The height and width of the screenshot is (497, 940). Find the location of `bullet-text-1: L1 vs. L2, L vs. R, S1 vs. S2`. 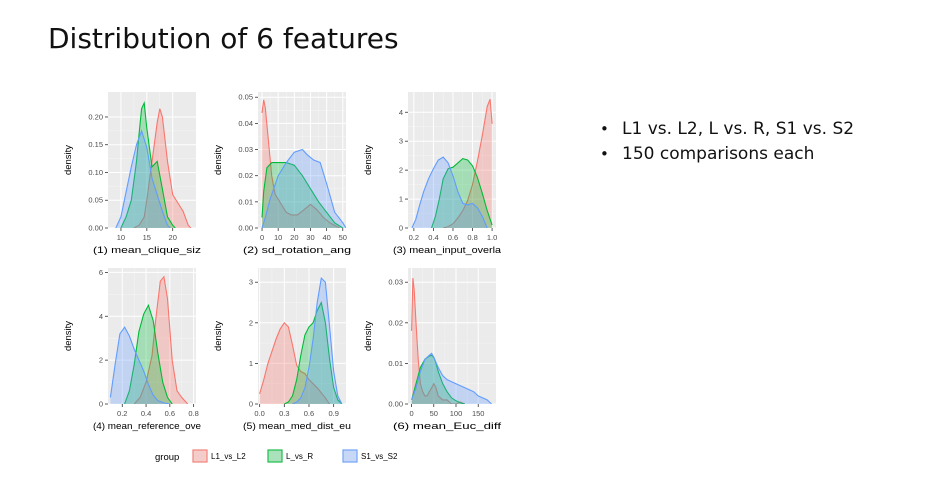

bullet-text-1: L1 vs. L2, L vs. R, S1 vs. S2 is located at coordinates (738, 129).